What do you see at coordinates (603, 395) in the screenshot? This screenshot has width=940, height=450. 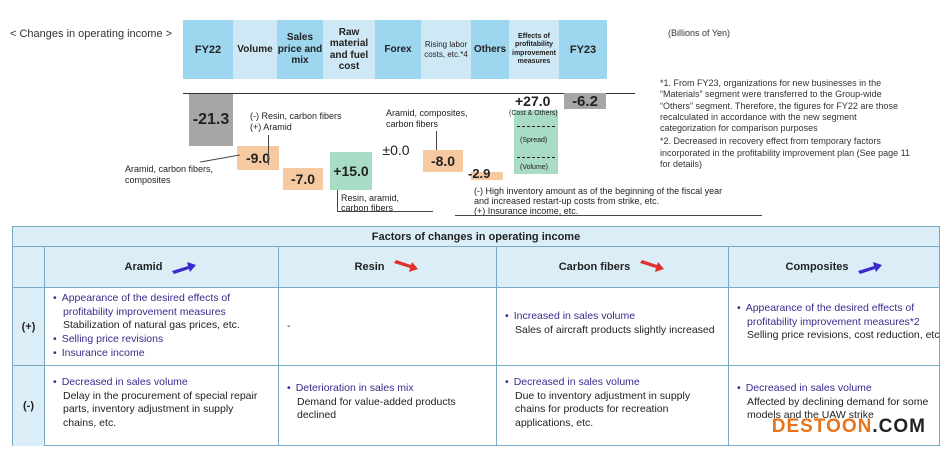 I see `factor-detail: Due to inventory adjustment in supply` at bounding box center [603, 395].